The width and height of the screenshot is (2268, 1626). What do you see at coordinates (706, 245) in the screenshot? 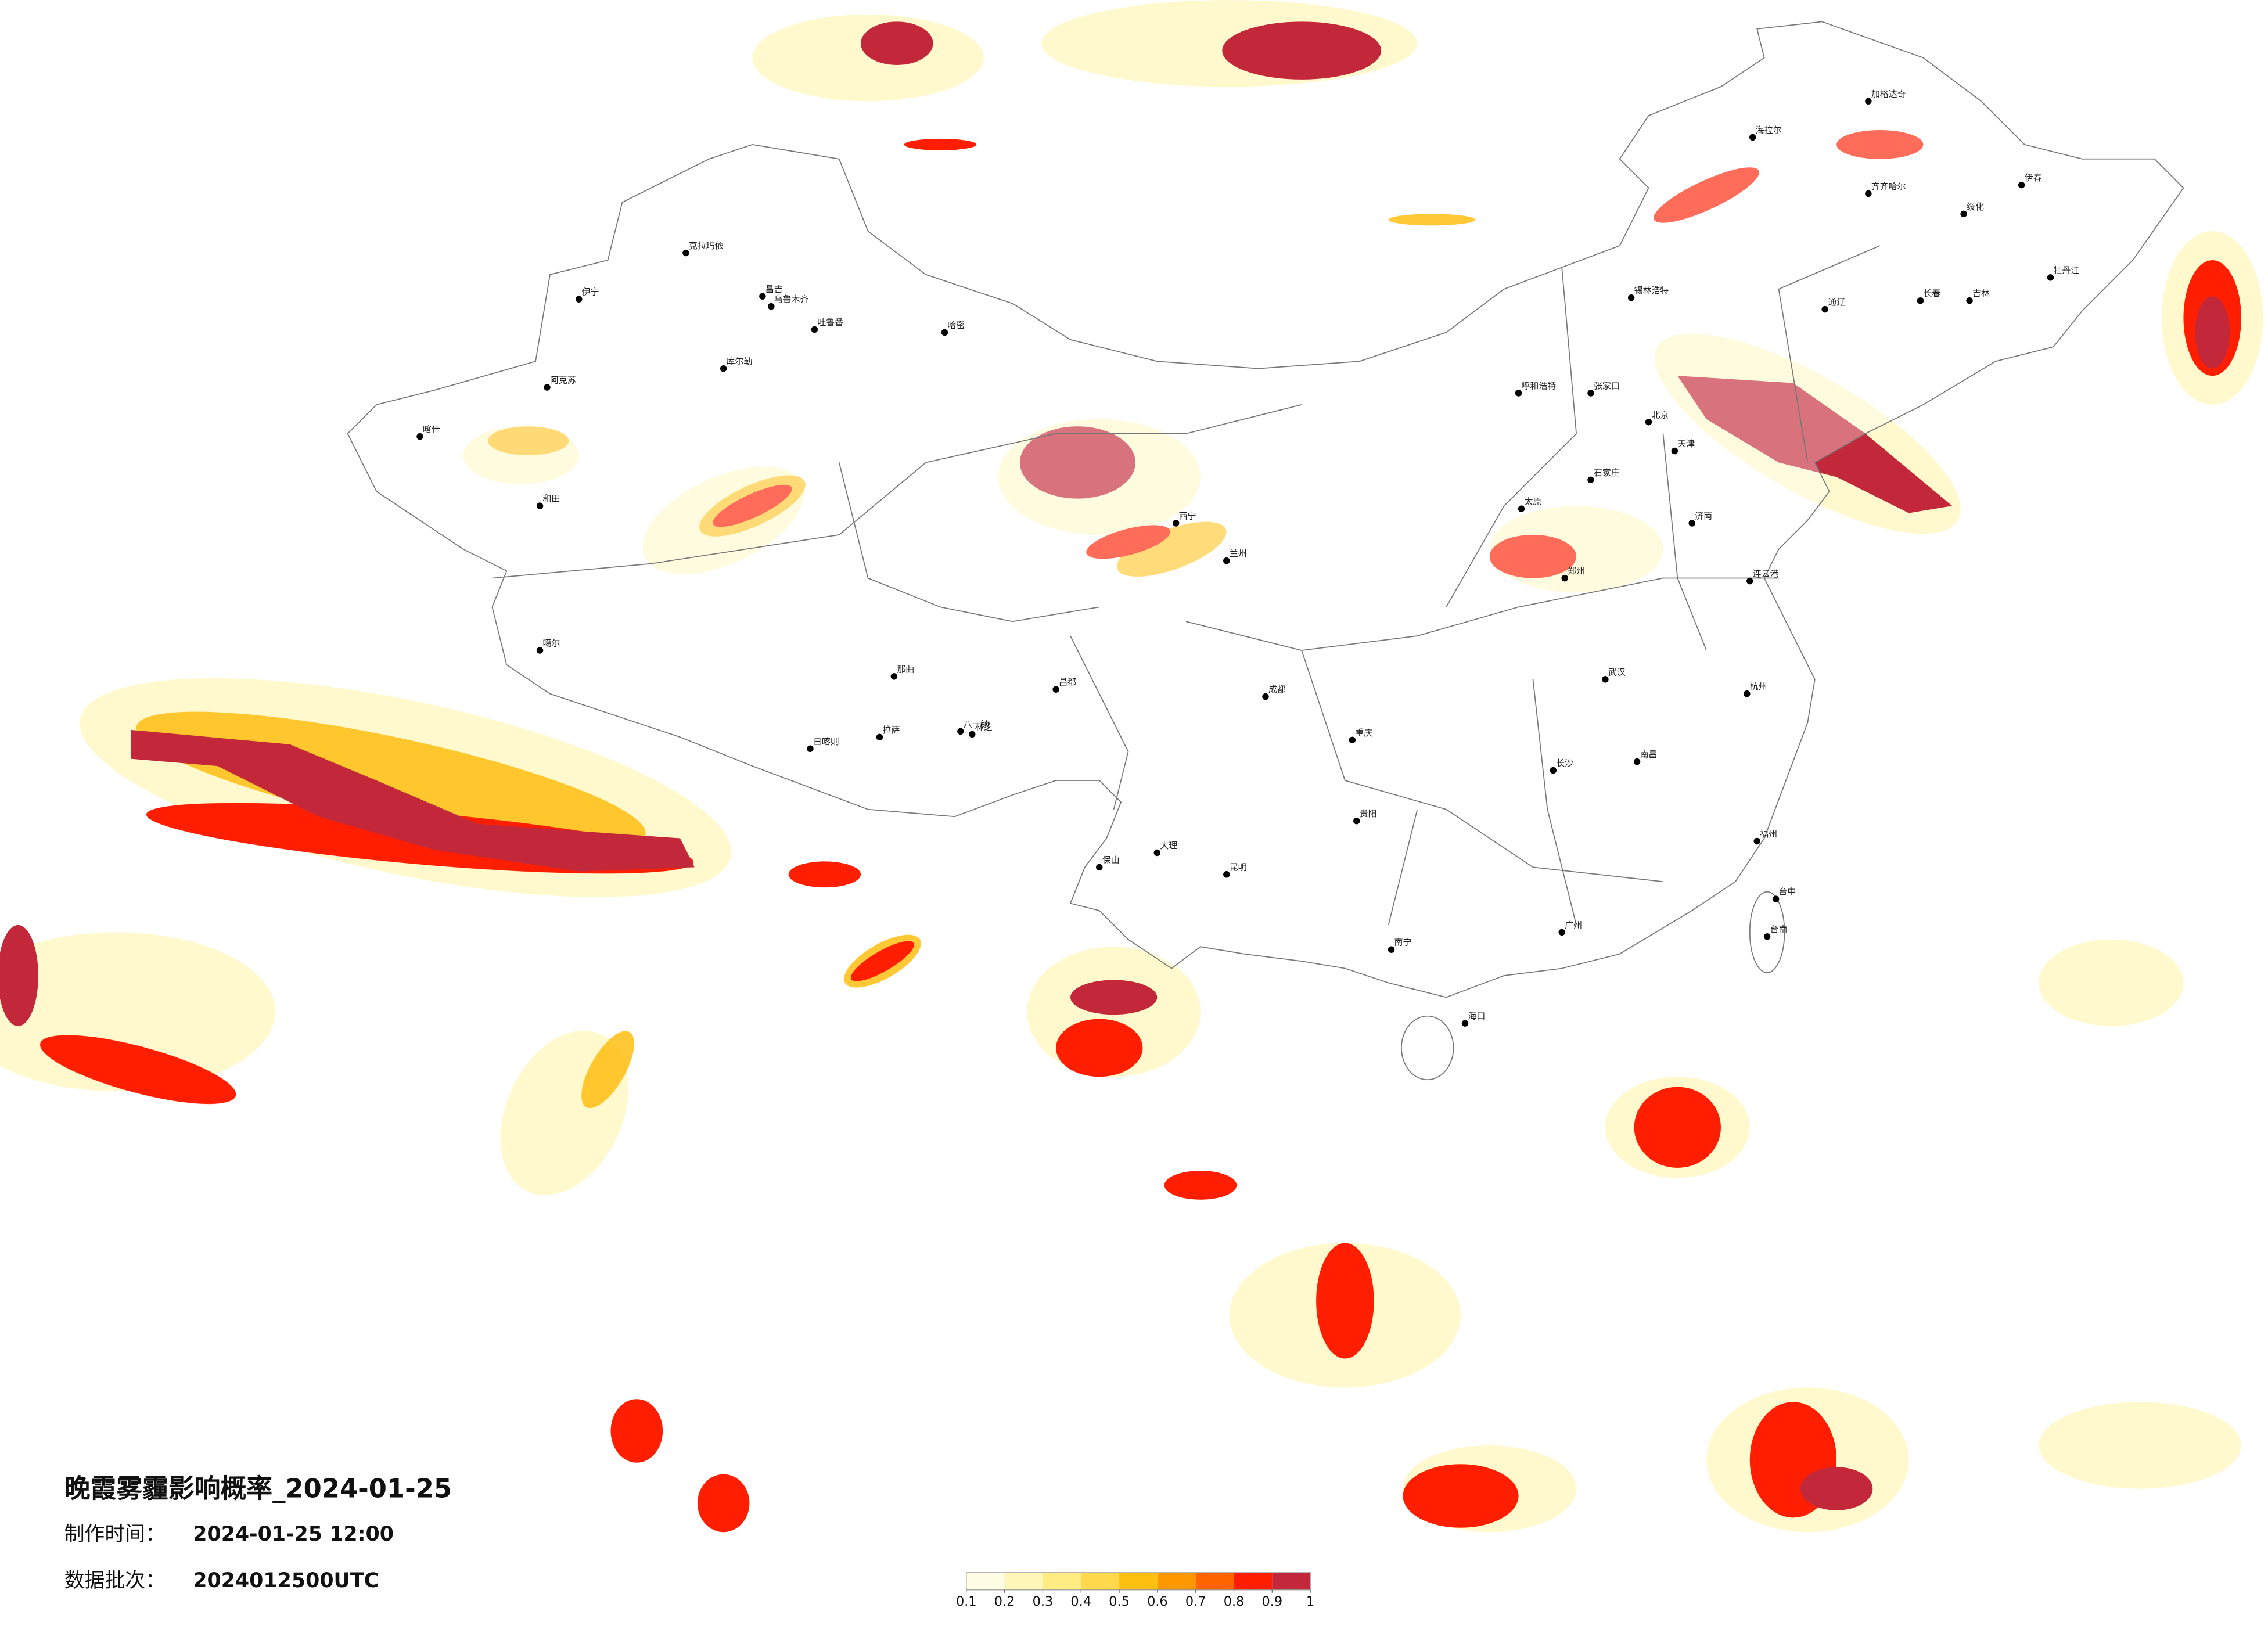
I see `city-label: 克拉玛依` at bounding box center [706, 245].